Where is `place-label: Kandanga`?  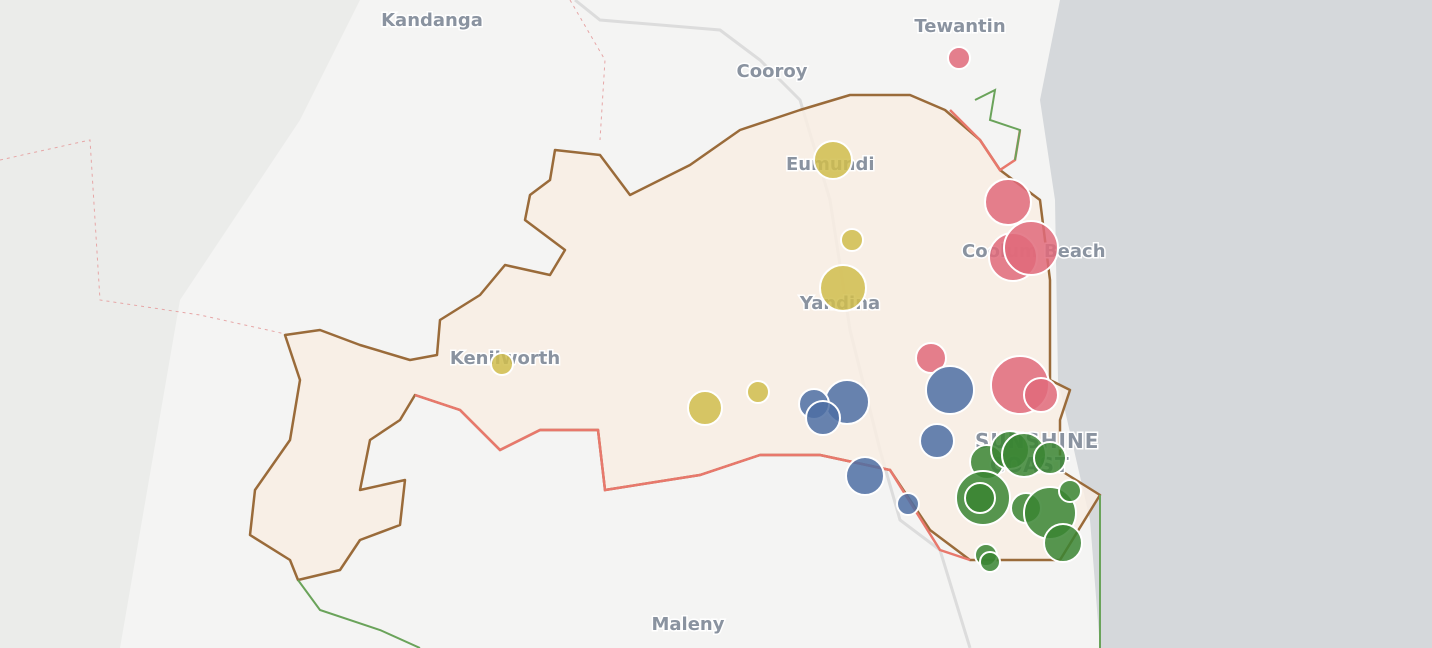
place-label: Kandanga is located at coordinates (432, 20).